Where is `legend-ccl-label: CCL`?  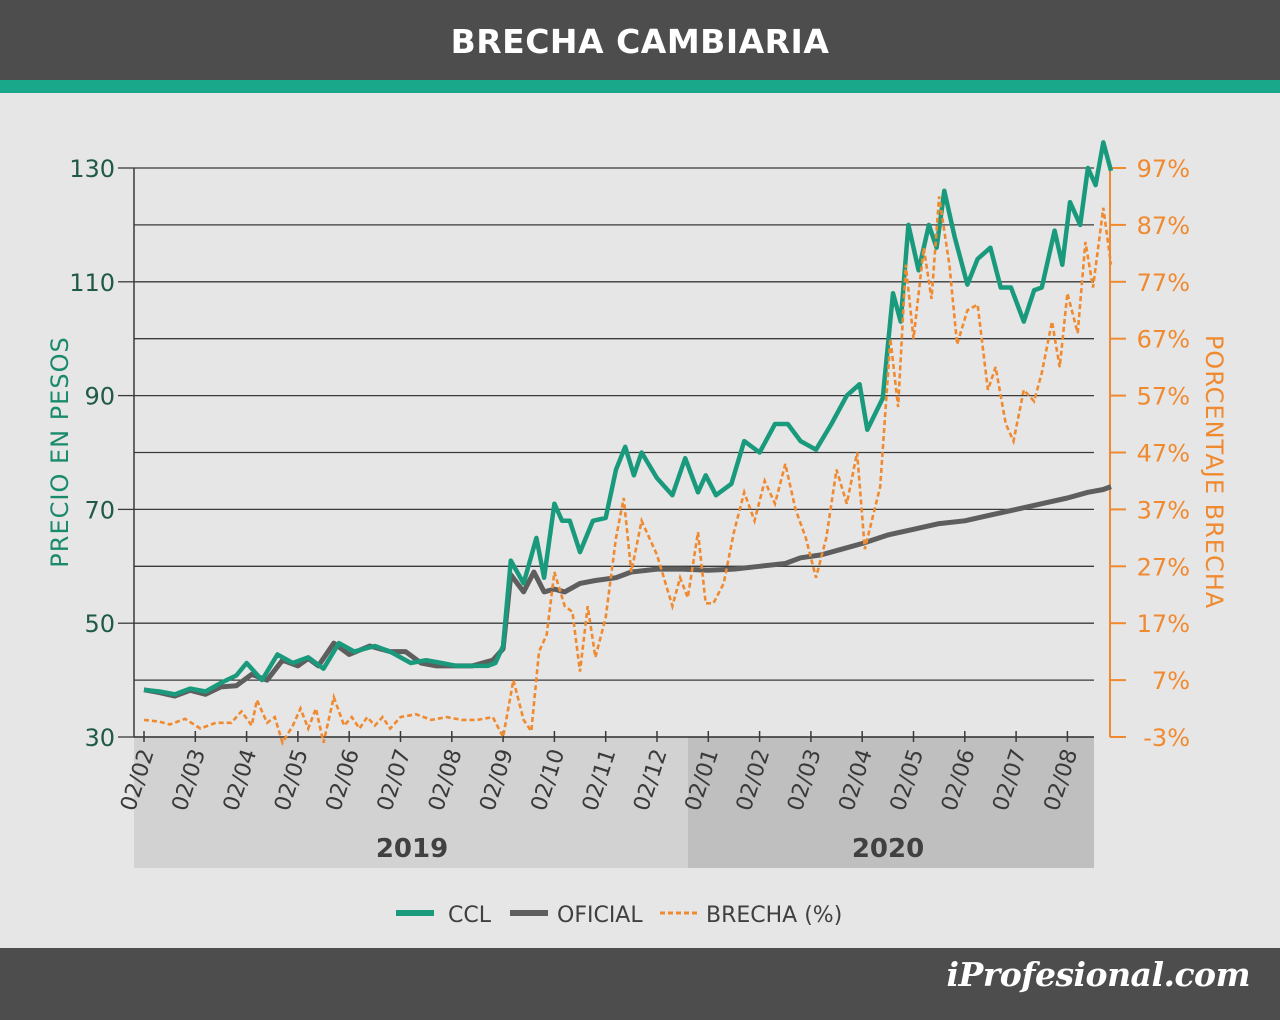 legend-ccl-label: CCL is located at coordinates (470, 915).